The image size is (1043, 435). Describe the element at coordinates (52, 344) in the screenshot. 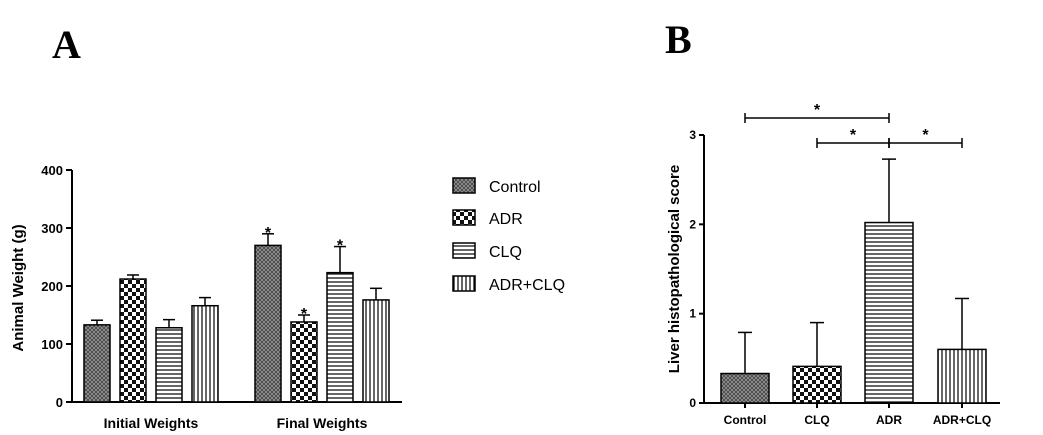

I see `y-tick-label: 100` at that location.